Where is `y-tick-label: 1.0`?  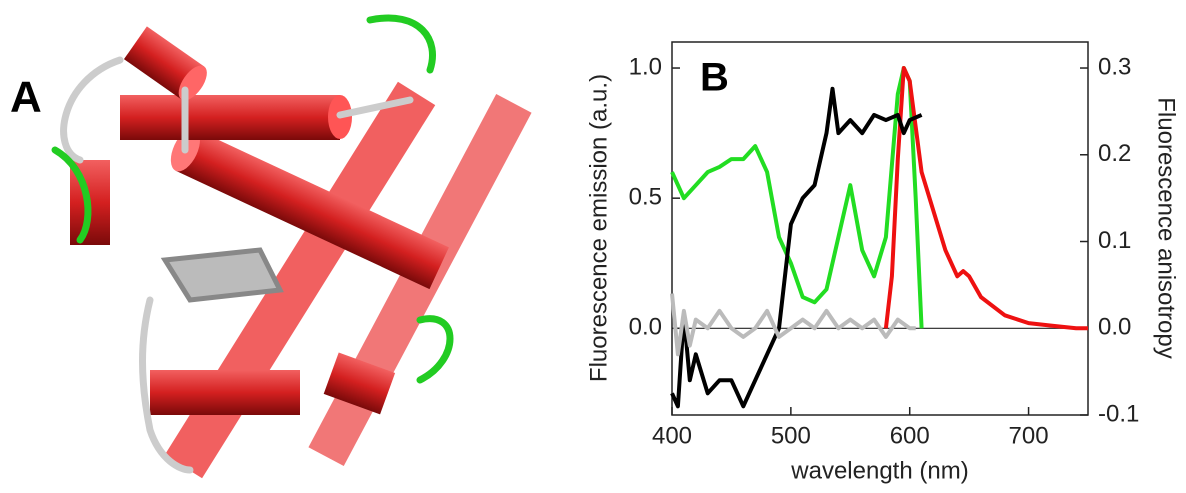 y-tick-label: 1.0 is located at coordinates (645, 66).